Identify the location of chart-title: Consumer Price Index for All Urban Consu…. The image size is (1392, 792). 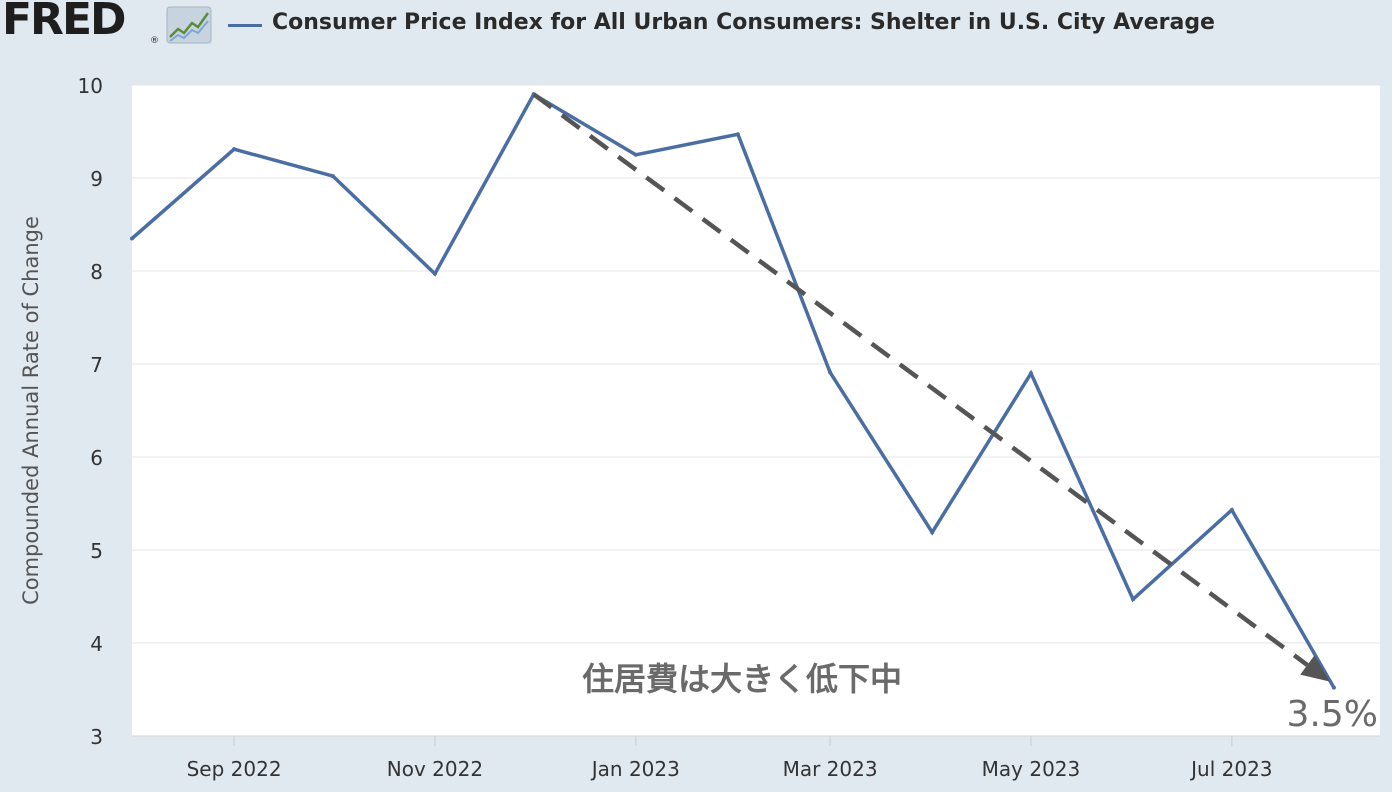
(743, 22).